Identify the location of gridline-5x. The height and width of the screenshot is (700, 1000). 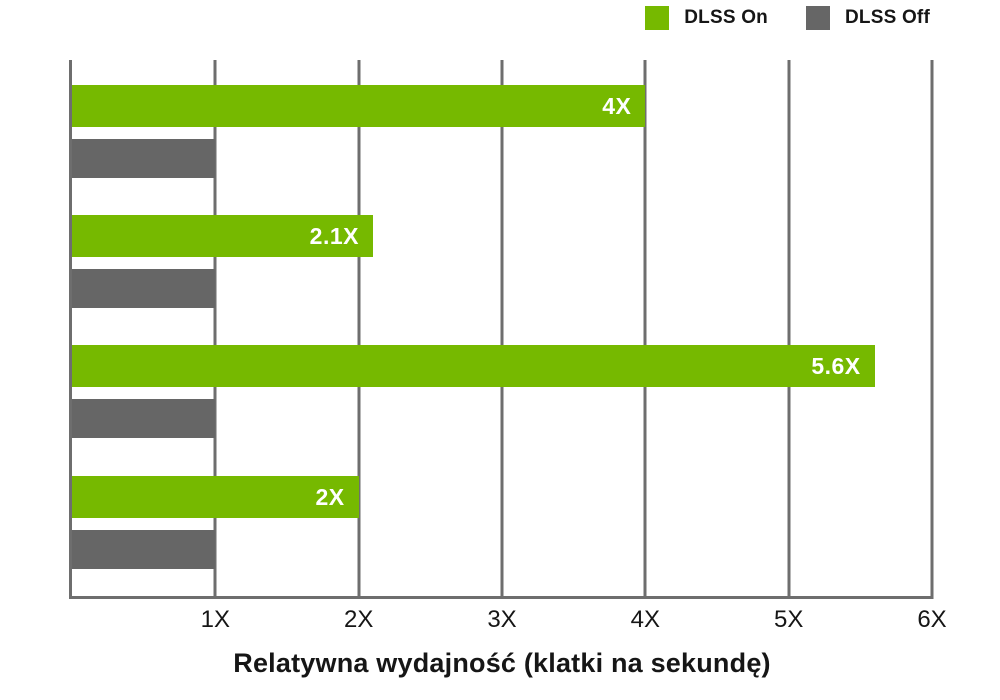
(789, 329).